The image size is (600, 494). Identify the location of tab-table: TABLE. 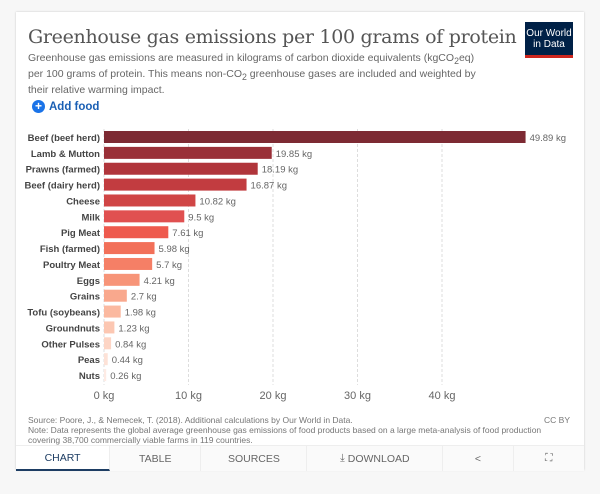
(156, 458).